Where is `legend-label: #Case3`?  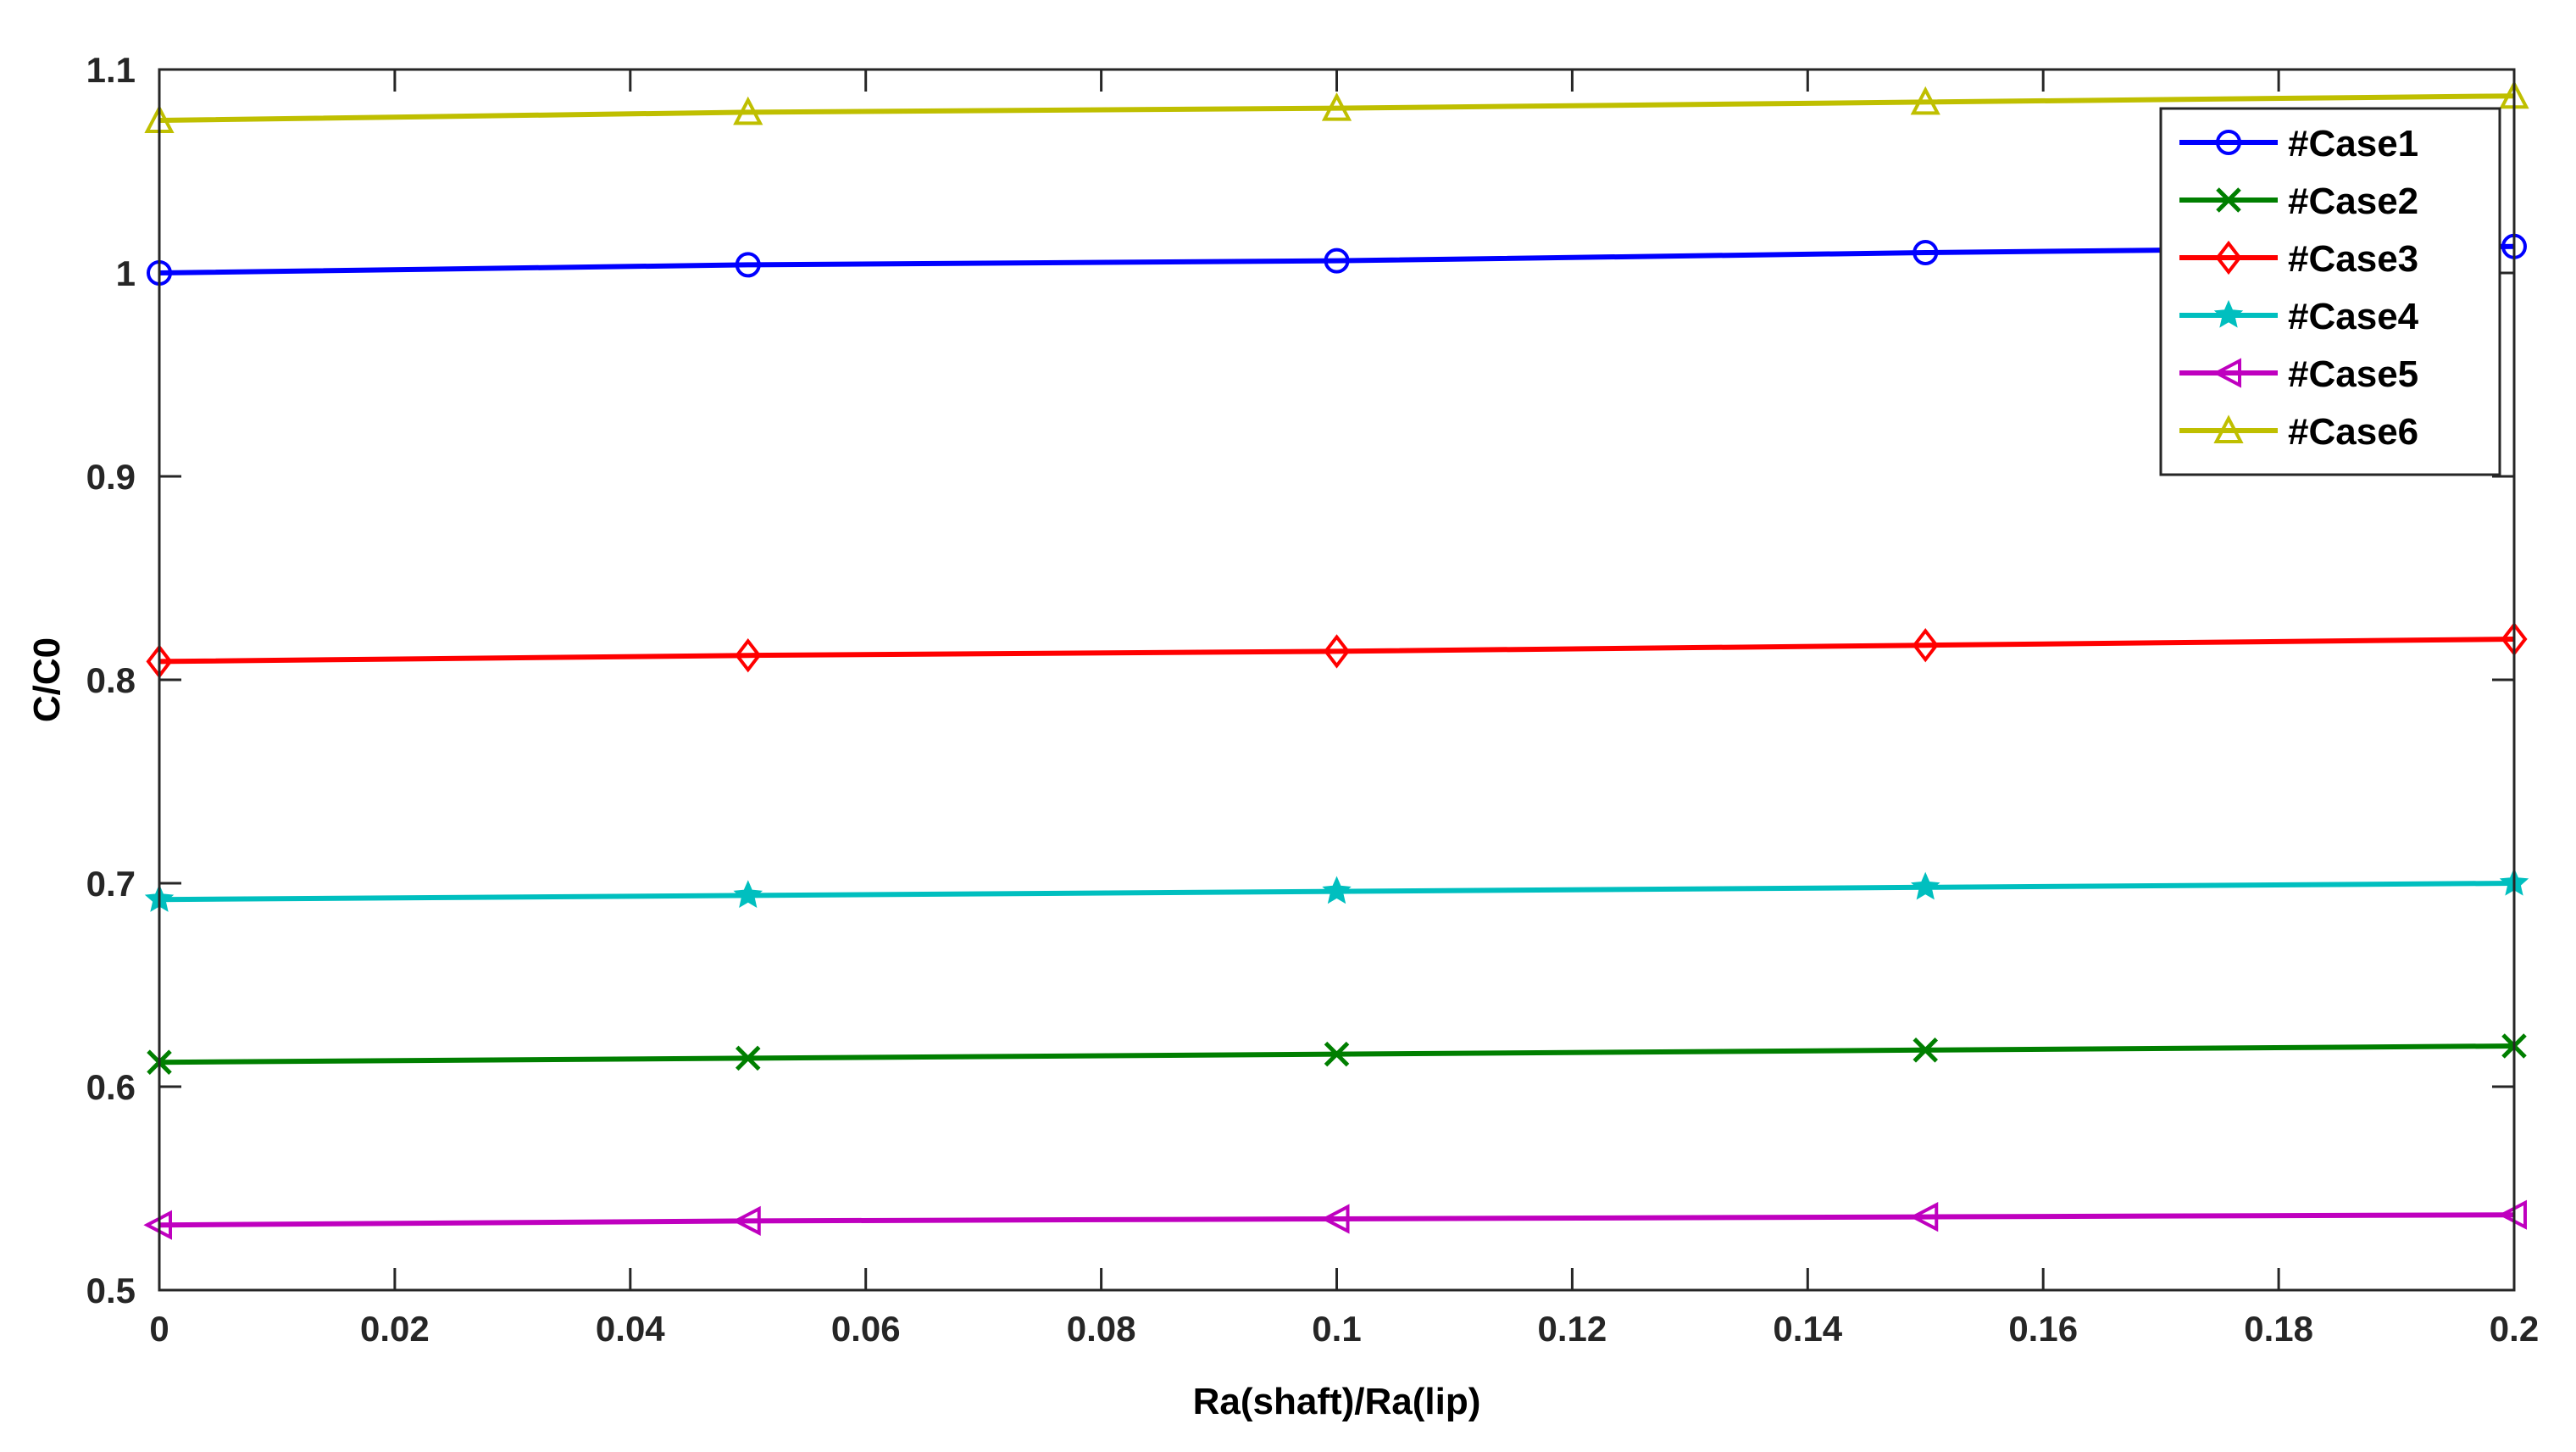
legend-label: #Case3 is located at coordinates (2353, 259).